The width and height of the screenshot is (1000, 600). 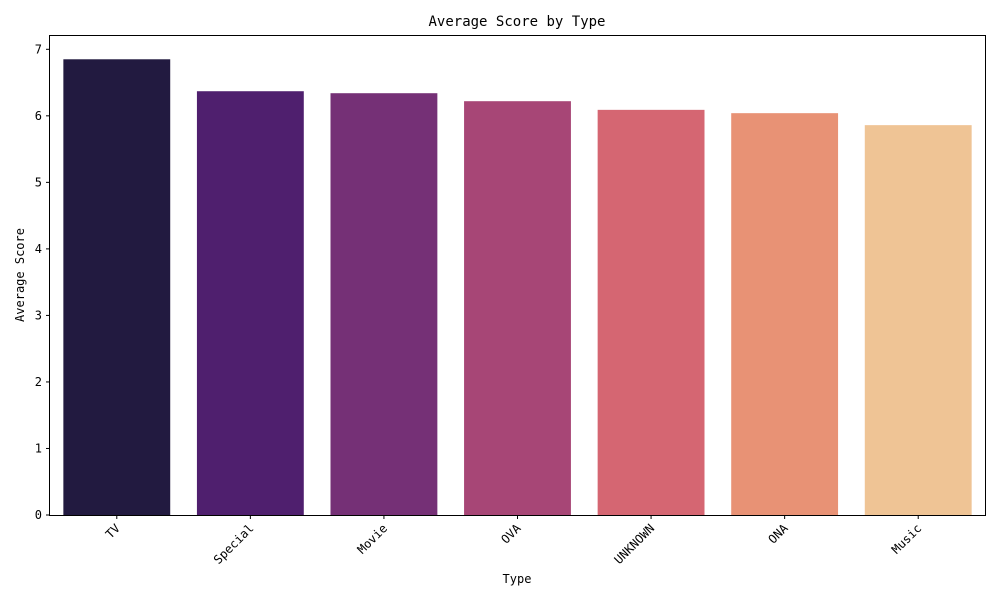 I want to click on bar-movie, so click(x=384, y=304).